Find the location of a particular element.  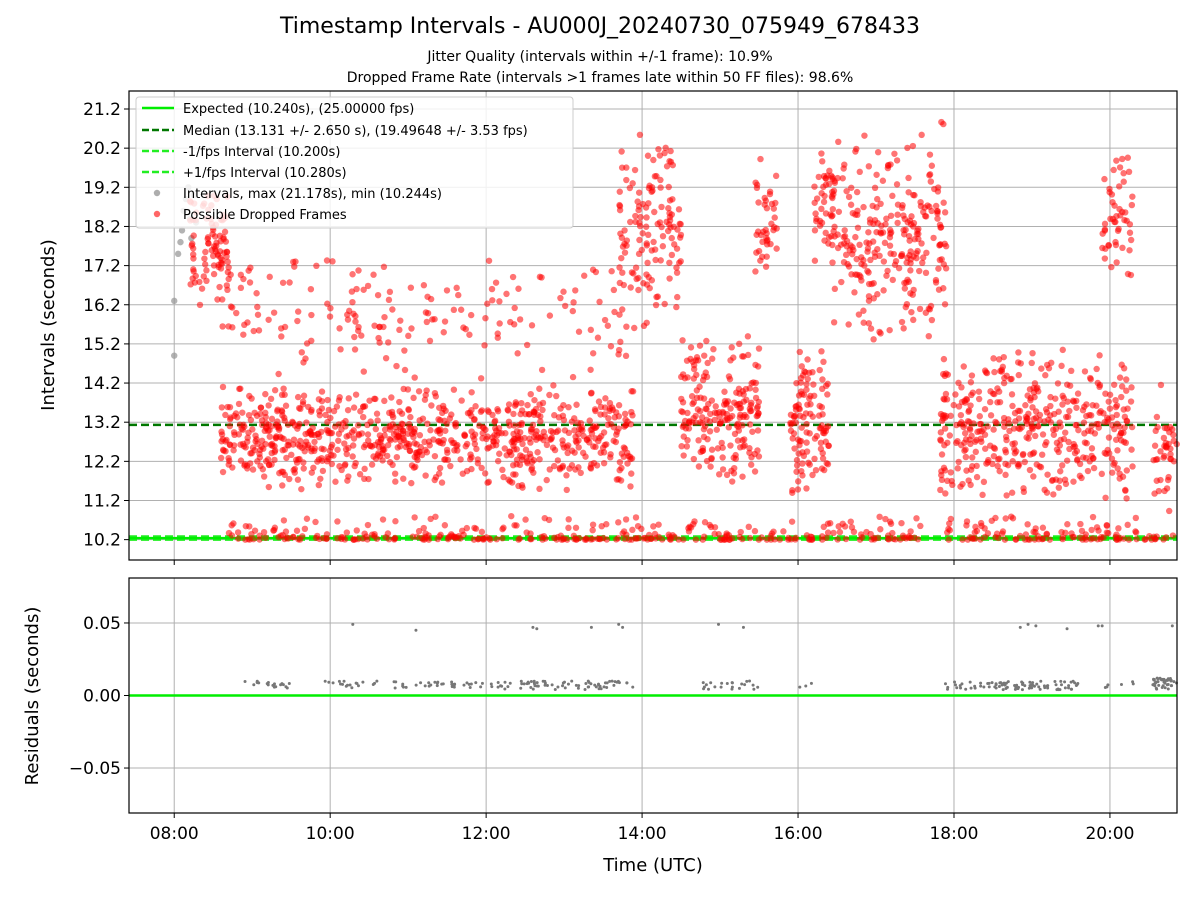

top-y-axis-label: Intervals (seconds) is located at coordinates (48, 325).